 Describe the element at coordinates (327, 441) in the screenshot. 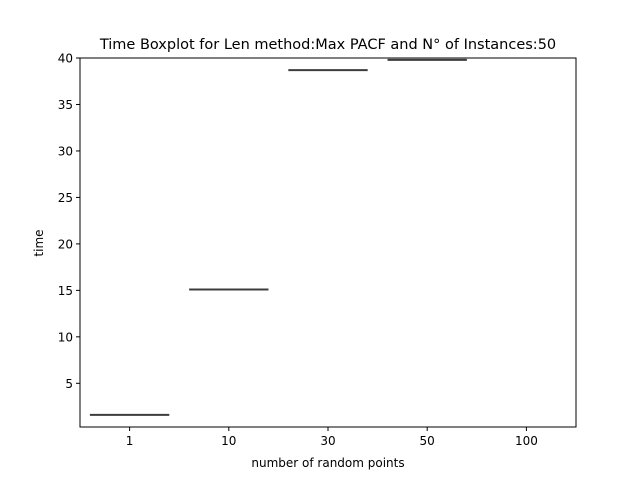

I see `x-tick-label: 30` at that location.